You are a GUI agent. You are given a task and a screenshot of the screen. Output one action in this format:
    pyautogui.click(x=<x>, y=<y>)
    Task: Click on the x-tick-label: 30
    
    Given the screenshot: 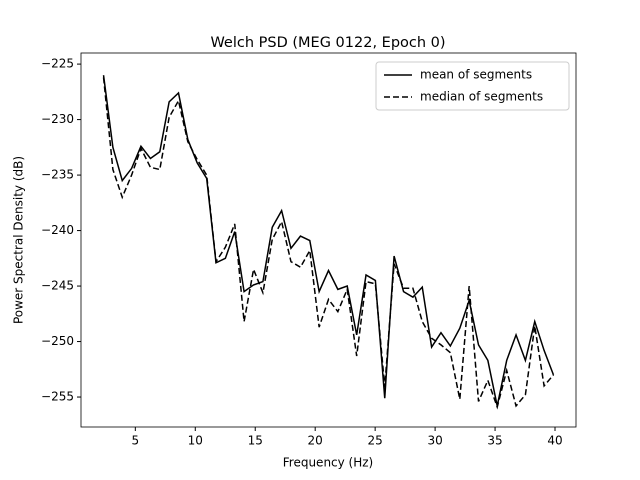 What is the action you would take?
    pyautogui.click(x=434, y=441)
    